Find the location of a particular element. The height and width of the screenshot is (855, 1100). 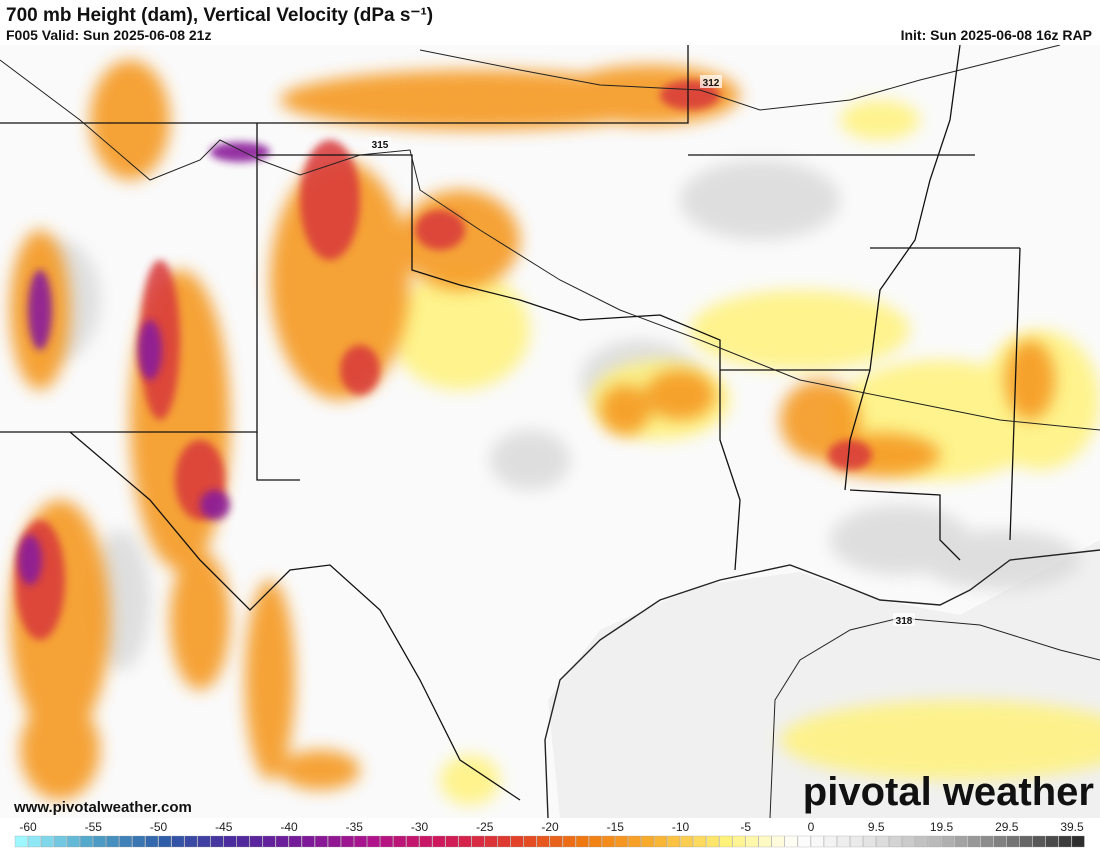

colorbar-tick-label: -50 is located at coordinates (159, 827).